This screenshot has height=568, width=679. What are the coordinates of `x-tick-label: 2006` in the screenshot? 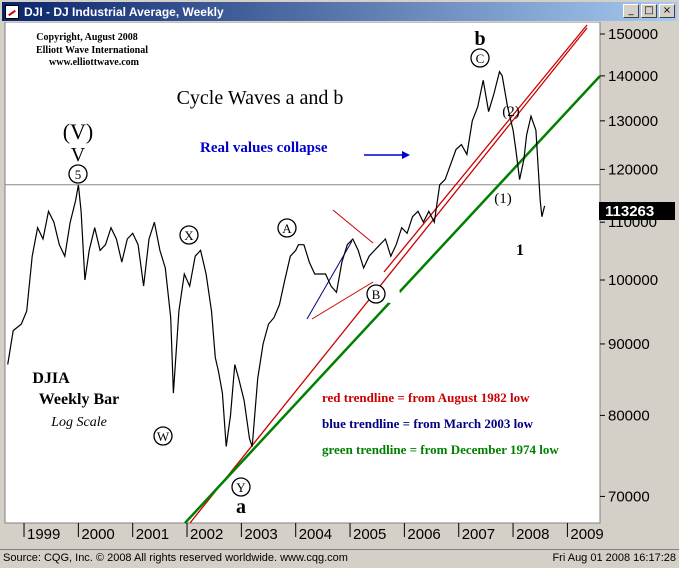 It's located at (423, 534).